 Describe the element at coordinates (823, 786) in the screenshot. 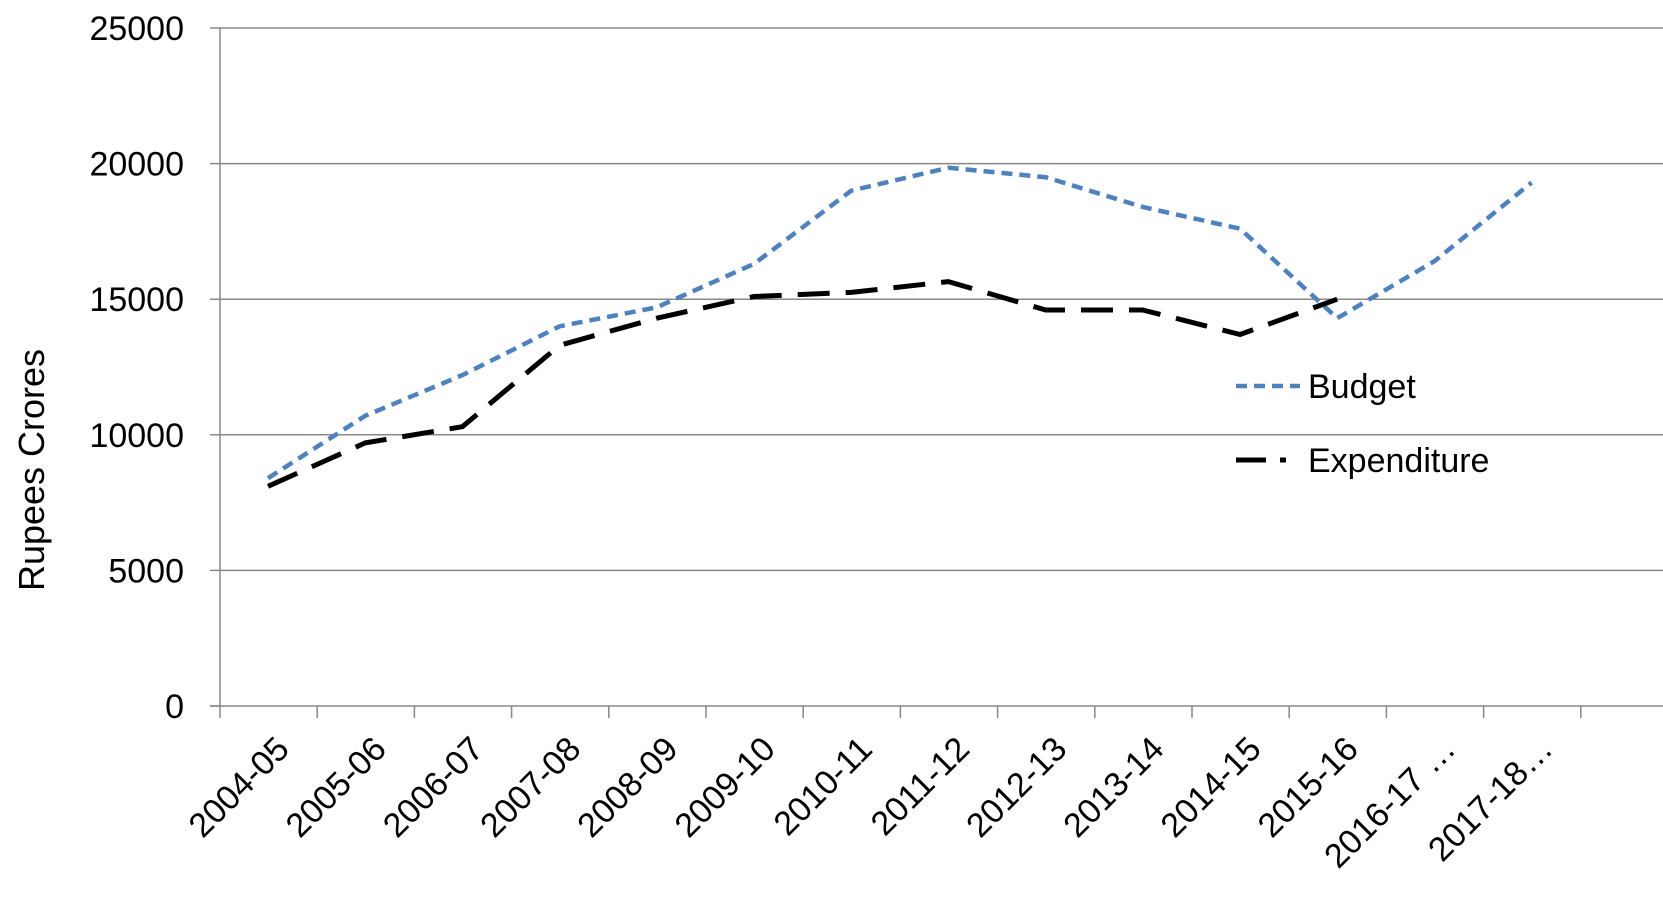

I see `x-tick-label: 2010-11` at that location.